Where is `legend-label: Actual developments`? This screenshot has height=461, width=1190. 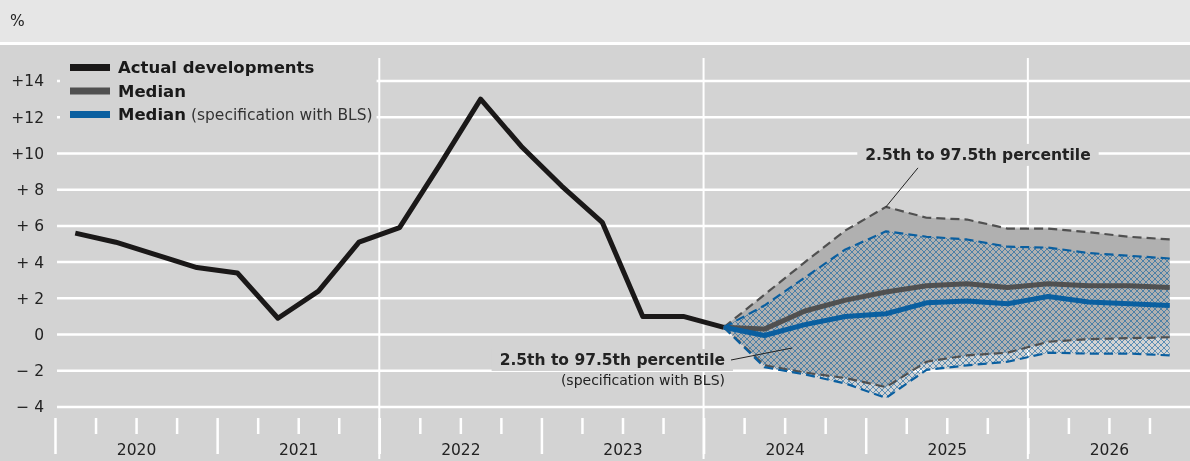
legend-label: Actual developments is located at coordinates (216, 67).